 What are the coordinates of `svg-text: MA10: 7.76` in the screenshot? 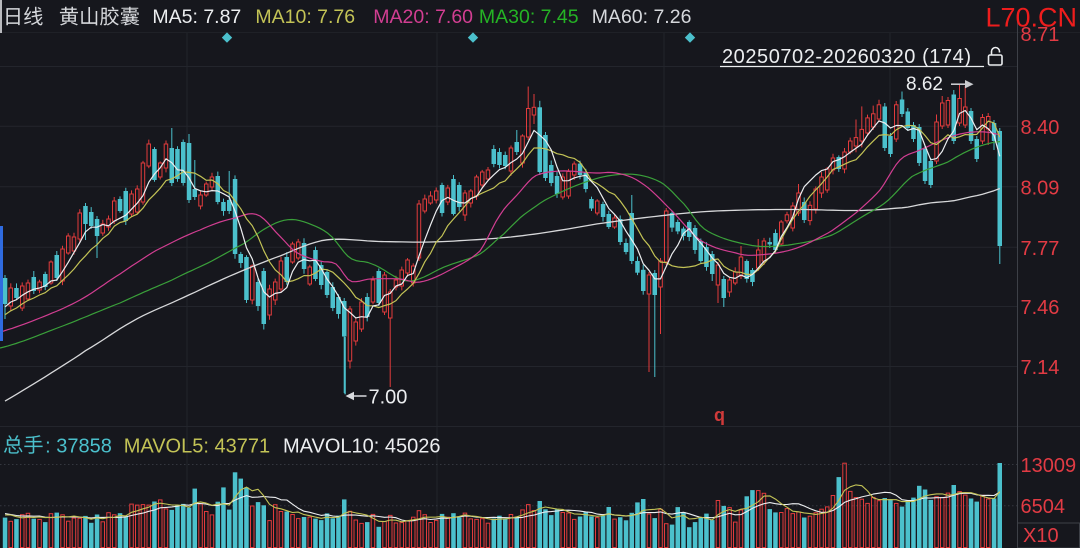 It's located at (305, 17).